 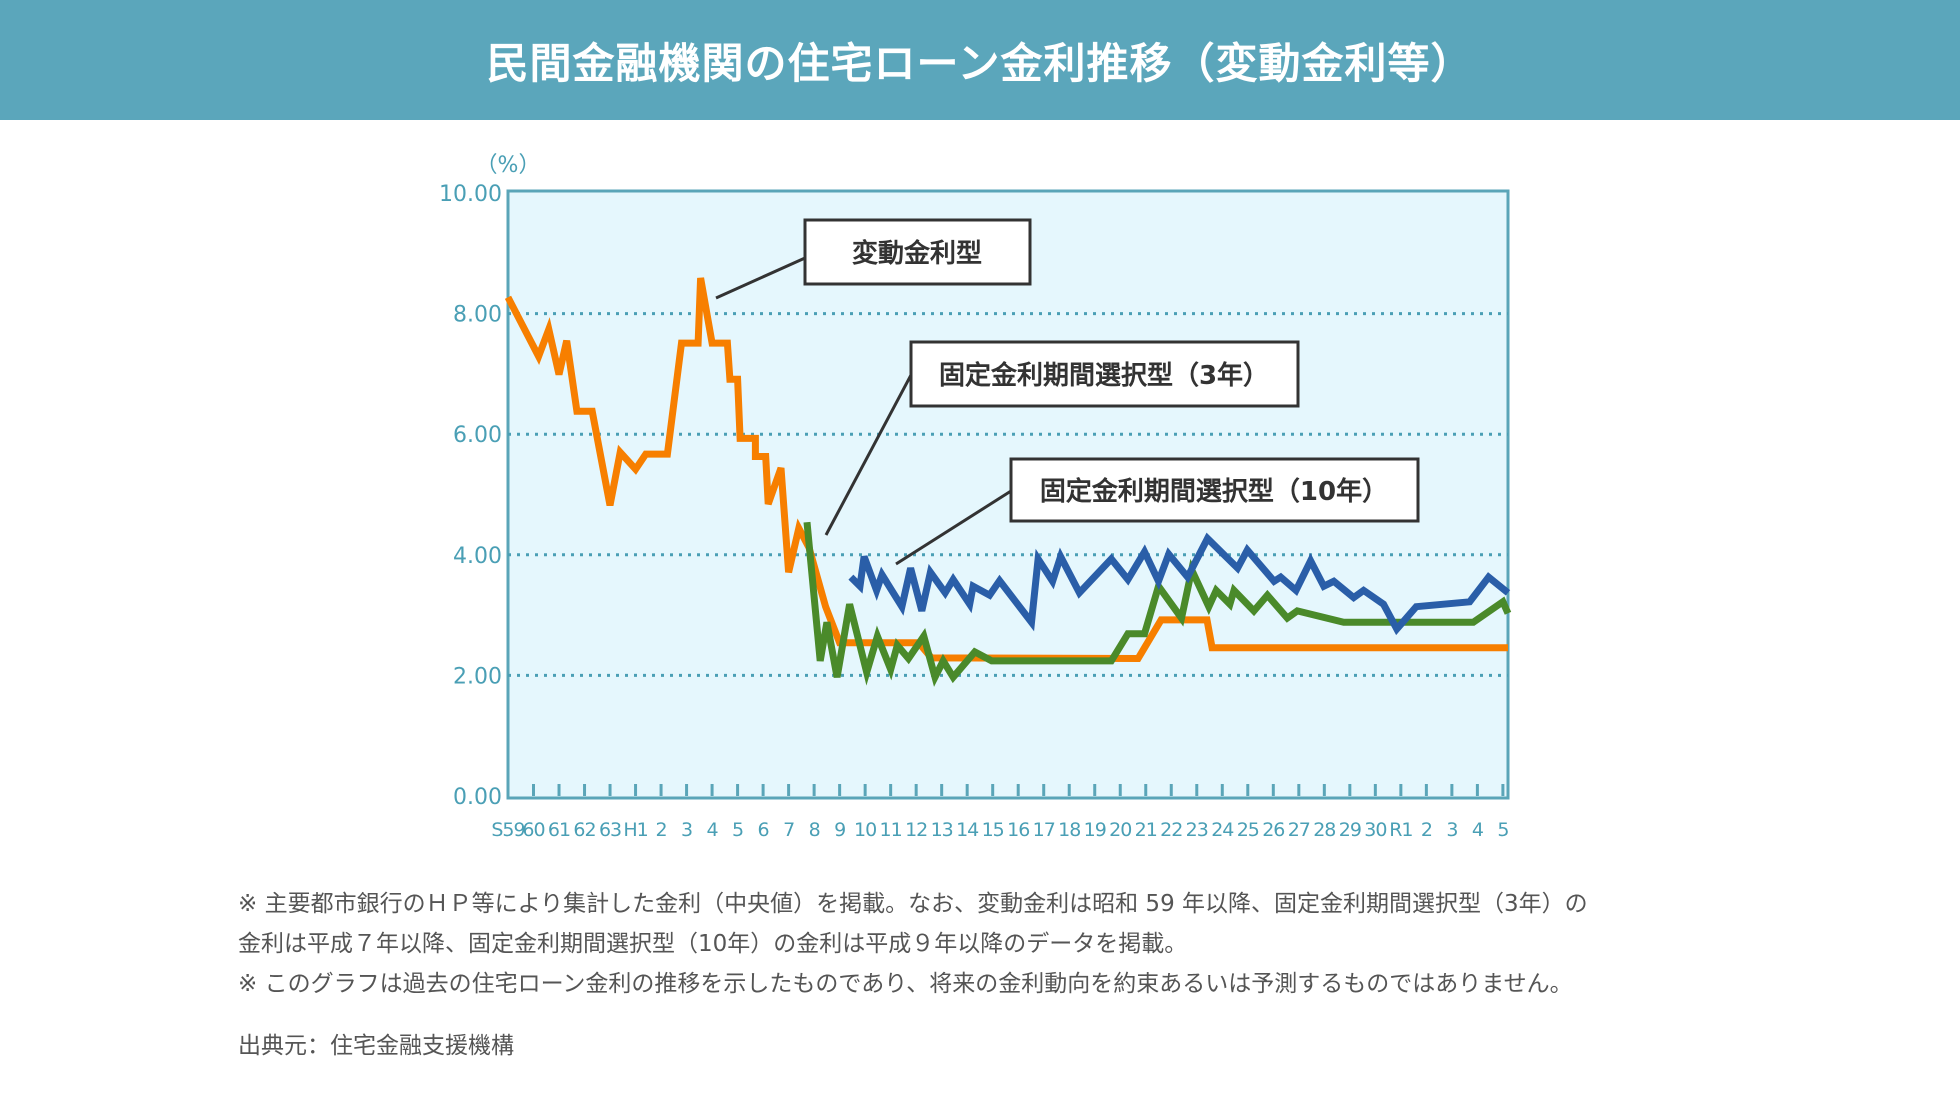 I want to click on x-tick-label: 19, so click(x=1095, y=830).